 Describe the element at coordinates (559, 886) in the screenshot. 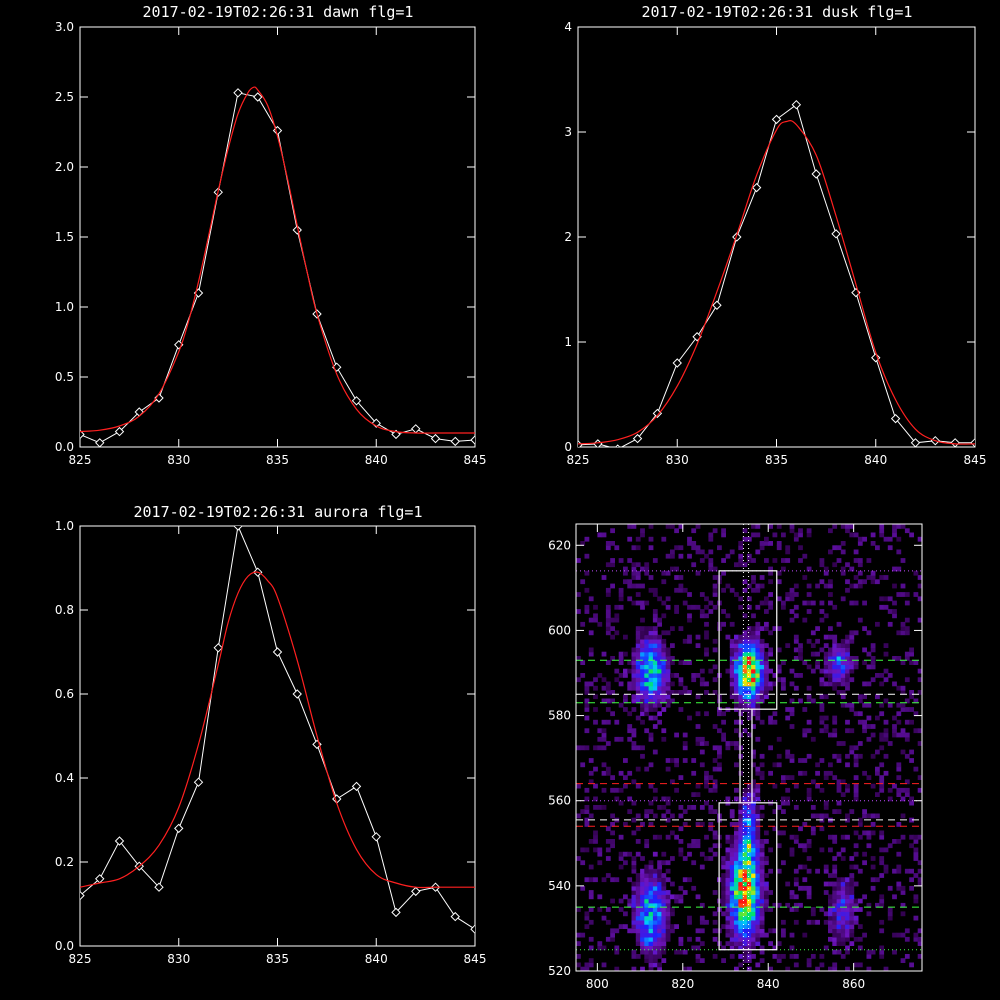

I see `image-ytick-label: 540` at that location.